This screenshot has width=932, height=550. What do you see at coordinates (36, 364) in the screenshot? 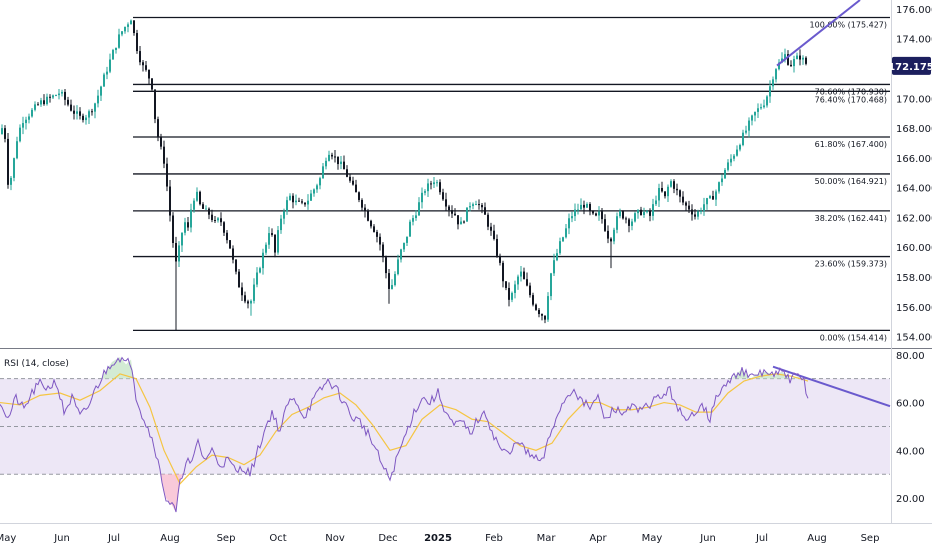
I see `rsi-indicator-title: RSI (14, close)` at bounding box center [36, 364].